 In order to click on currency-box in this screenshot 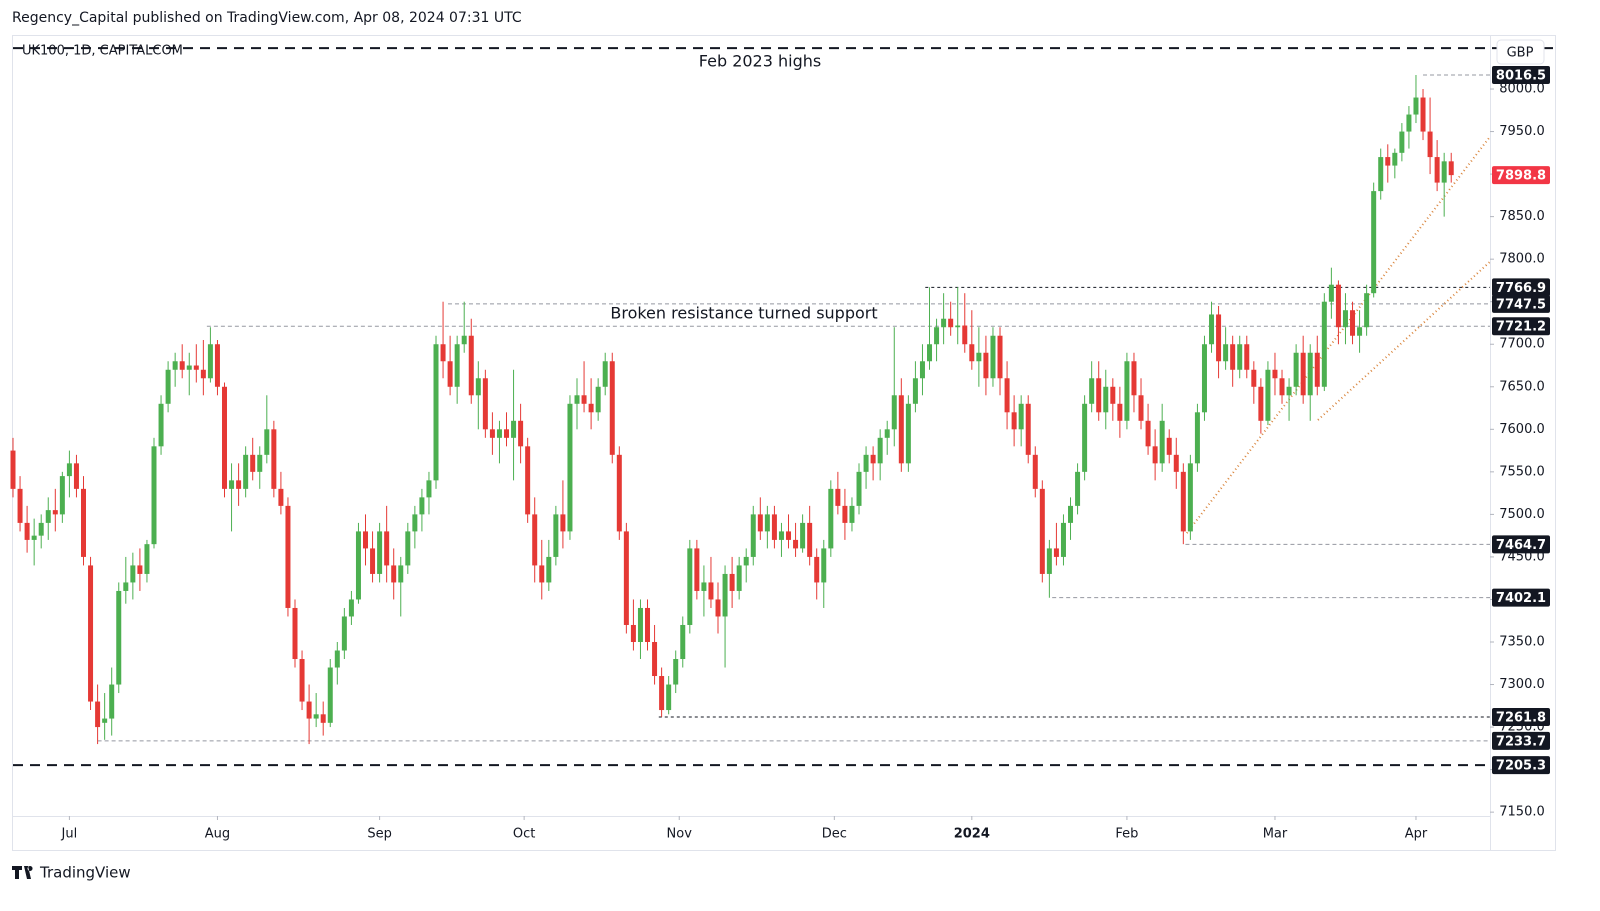, I will do `click(1520, 52)`.